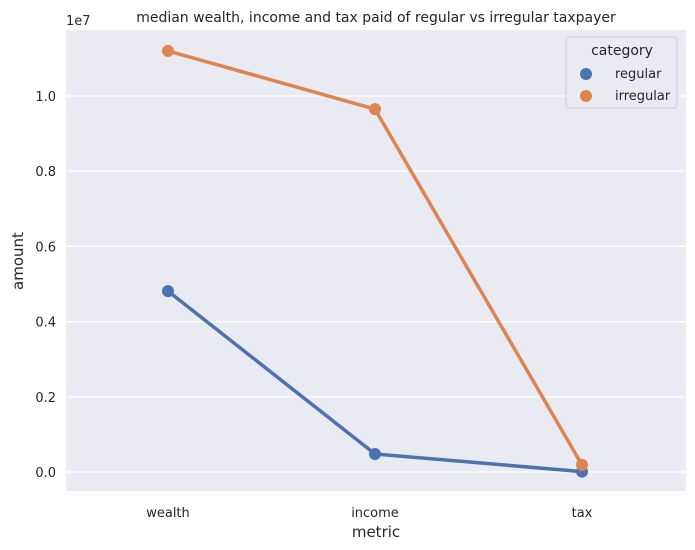  What do you see at coordinates (45, 323) in the screenshot?
I see `y-tick-label: 0.4` at bounding box center [45, 323].